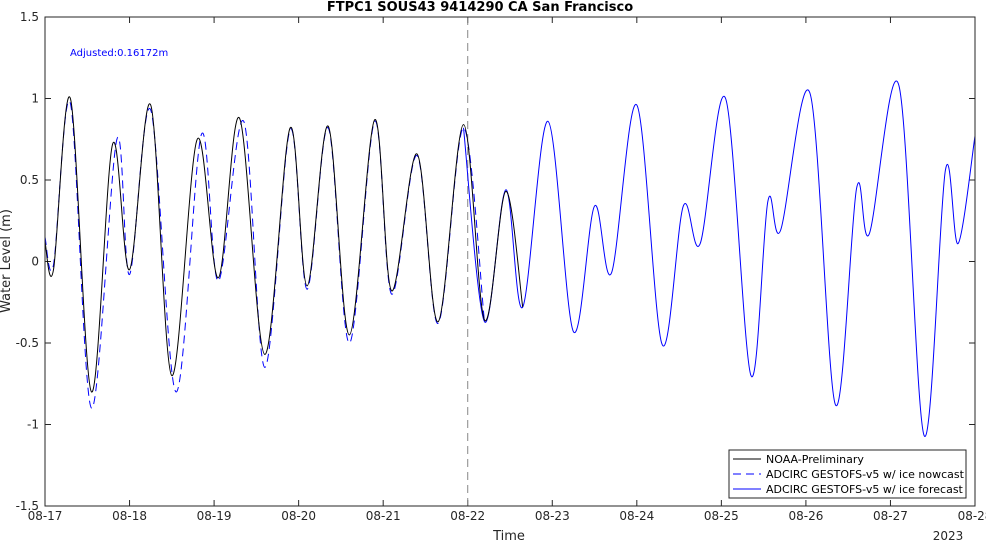  What do you see at coordinates (805, 516) in the screenshot?
I see `x-tick-label: 08-26` at bounding box center [805, 516].